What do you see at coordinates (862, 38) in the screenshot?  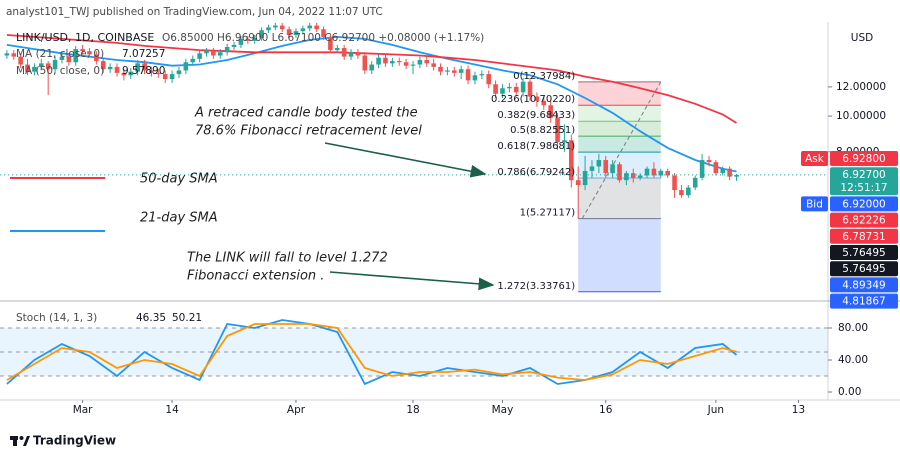 I see `currency: USD` at bounding box center [862, 38].